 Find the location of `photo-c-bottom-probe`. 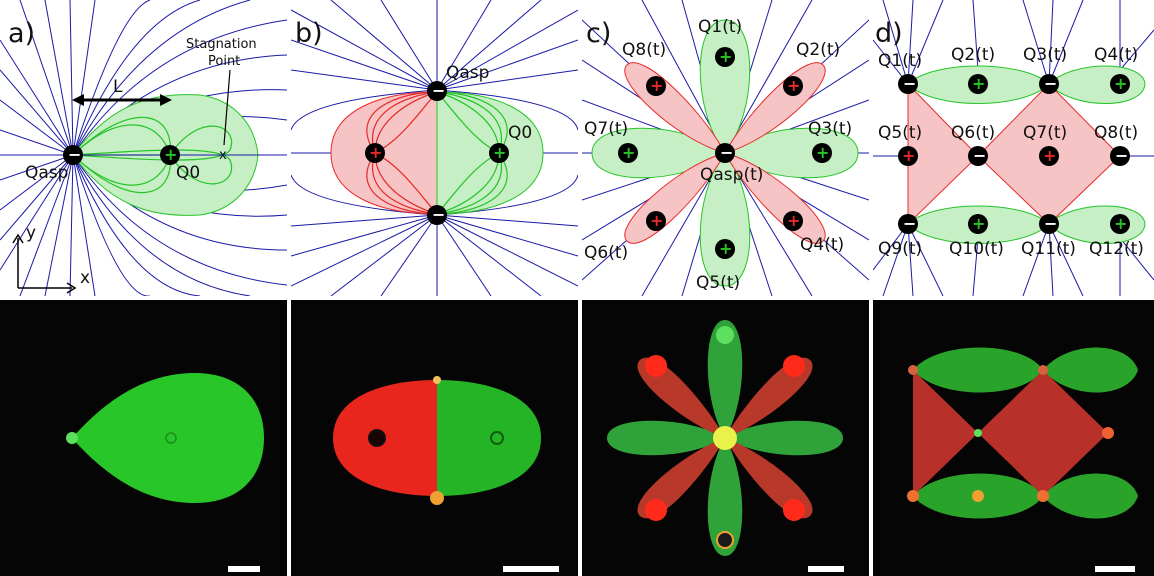

photo-c-bottom-probe is located at coordinates (725, 540).